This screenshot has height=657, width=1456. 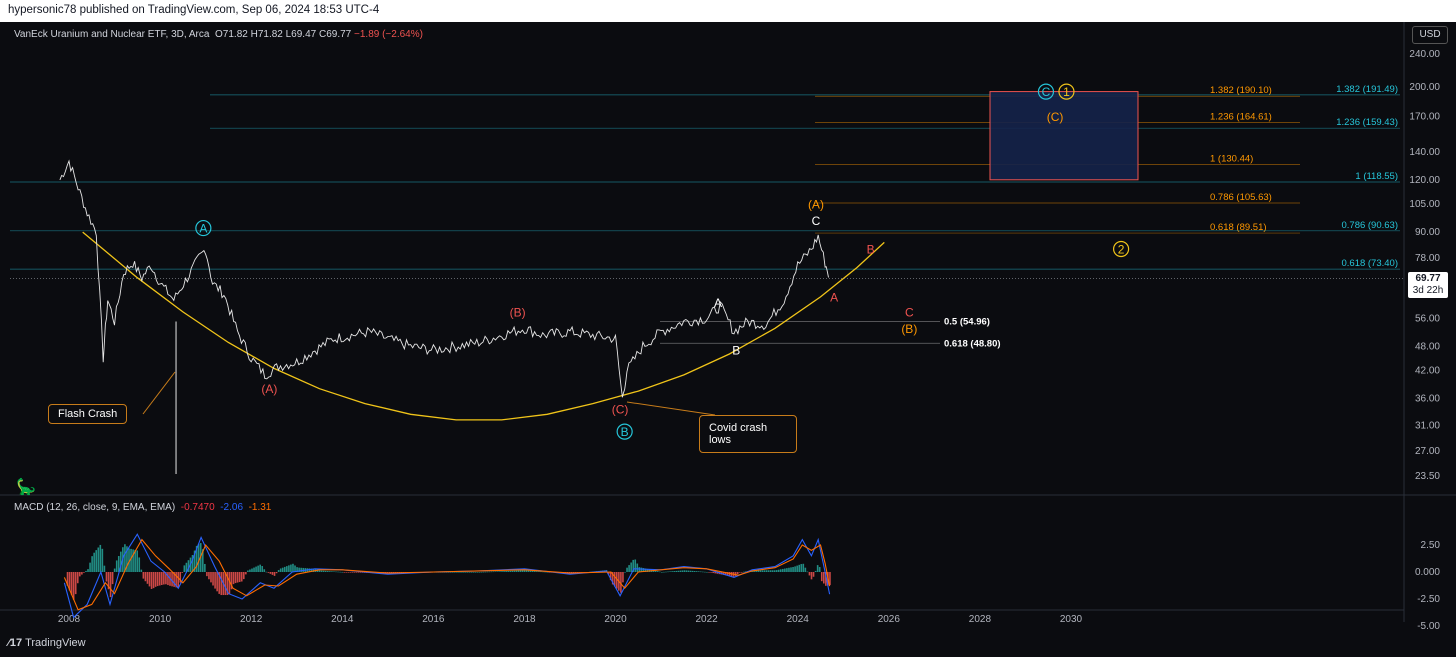 I want to click on y-tick-label: 27.00, so click(x=1427, y=451).